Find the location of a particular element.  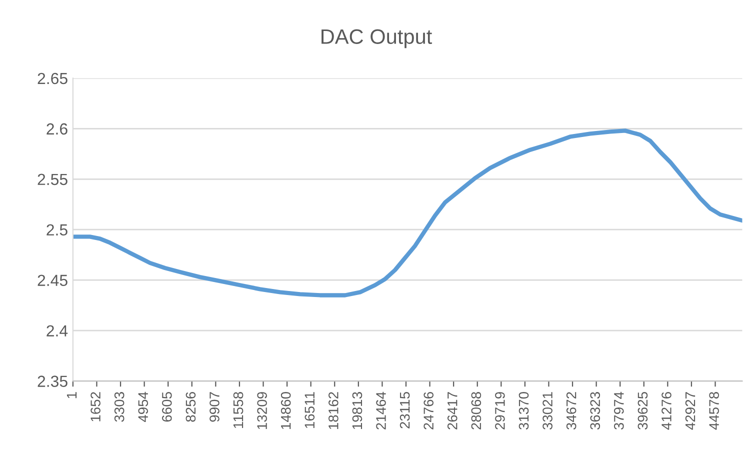

chart-title: DAC Output is located at coordinates (377, 38).